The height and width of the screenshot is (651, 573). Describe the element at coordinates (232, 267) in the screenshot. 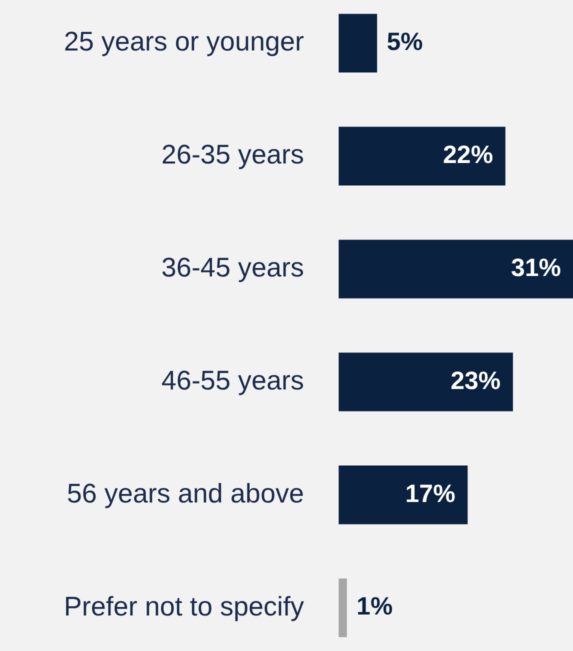

I see `y-tick-label: 36-45 years` at that location.